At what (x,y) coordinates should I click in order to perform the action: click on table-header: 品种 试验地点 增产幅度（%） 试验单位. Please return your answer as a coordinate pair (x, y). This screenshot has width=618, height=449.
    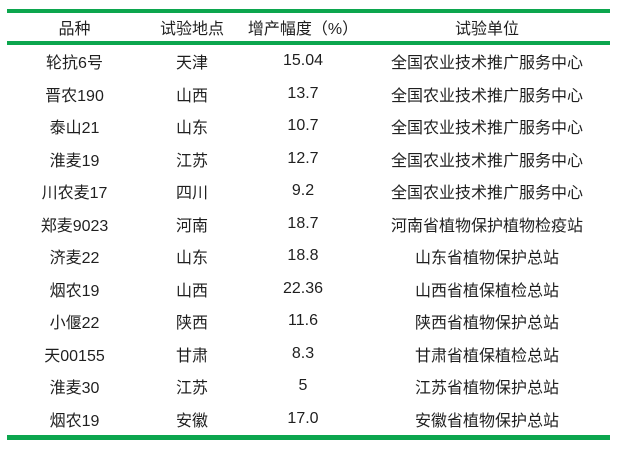
    Looking at the image, I should click on (308, 28).